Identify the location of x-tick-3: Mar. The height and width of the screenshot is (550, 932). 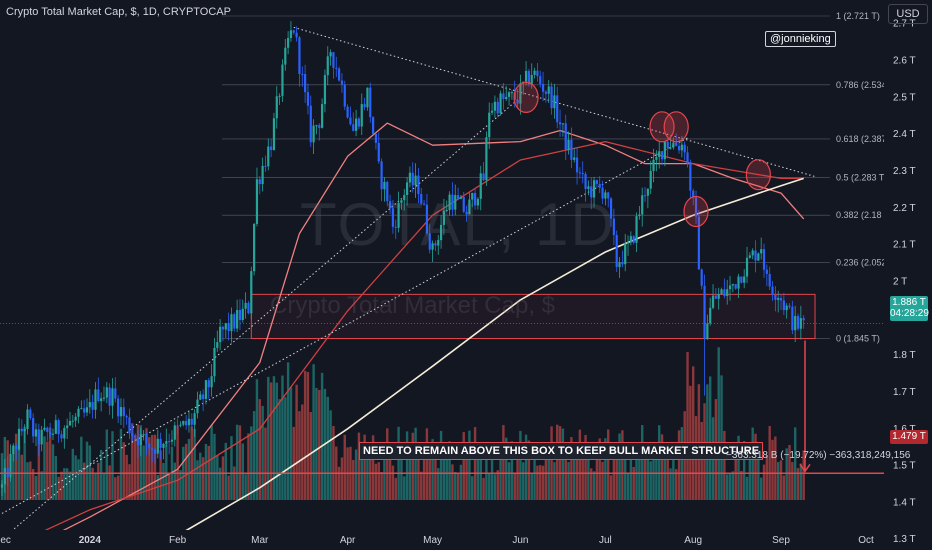
(260, 540).